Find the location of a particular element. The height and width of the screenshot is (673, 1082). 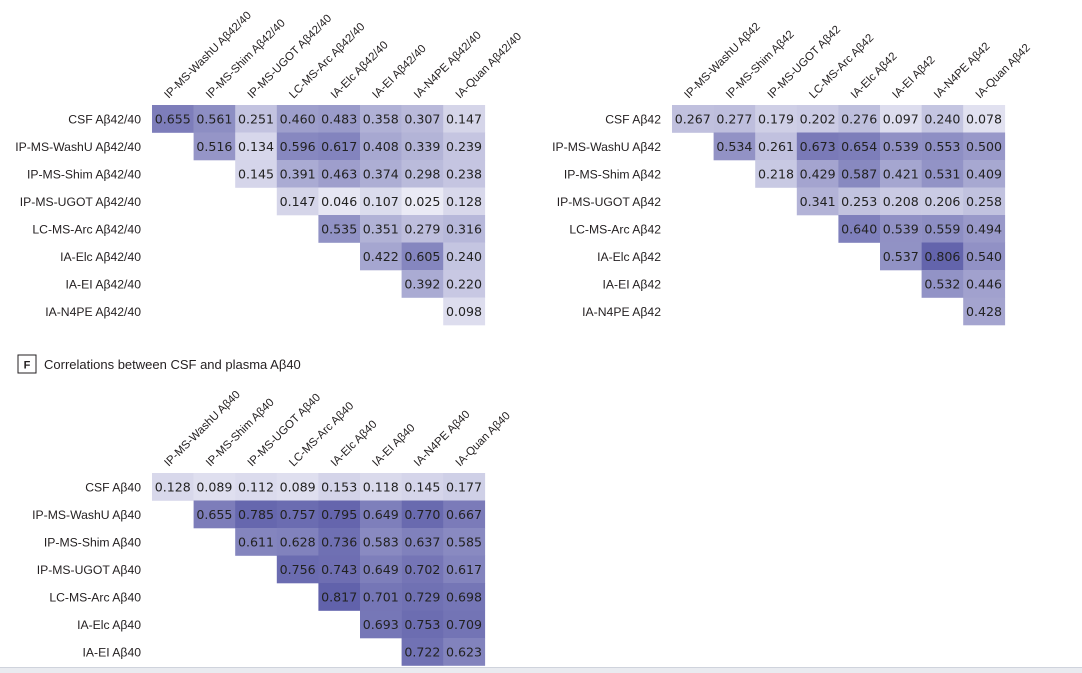

cell-value: 0.276 is located at coordinates (859, 118).